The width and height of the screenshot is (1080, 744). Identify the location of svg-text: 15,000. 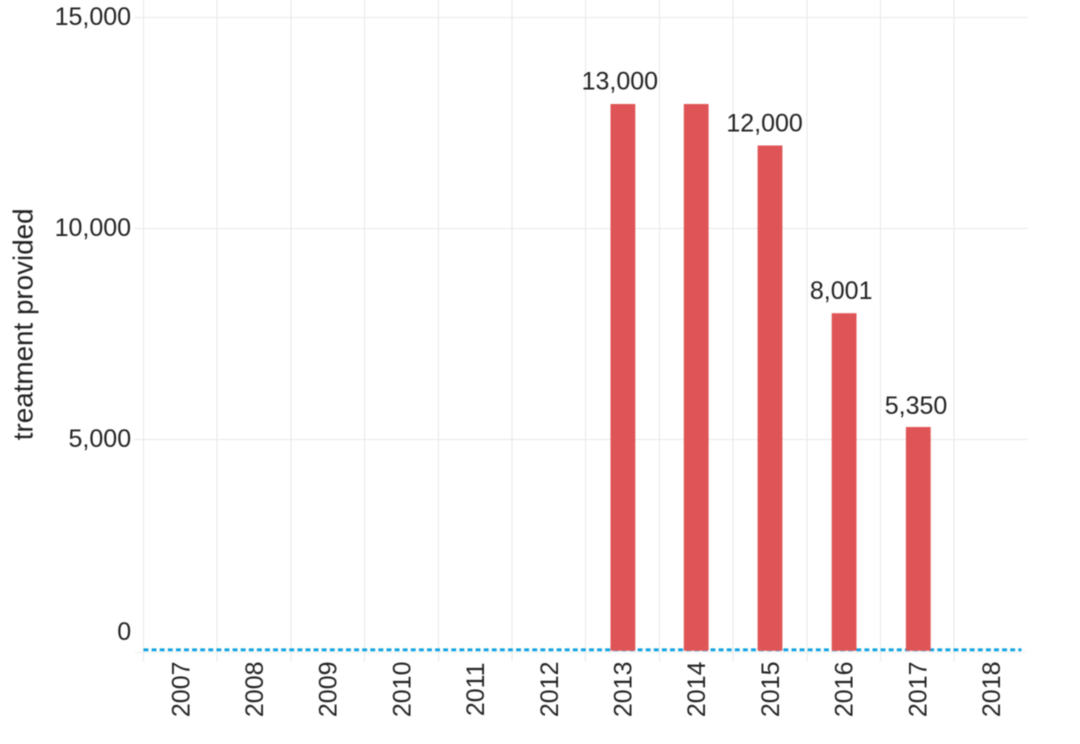
(93, 17).